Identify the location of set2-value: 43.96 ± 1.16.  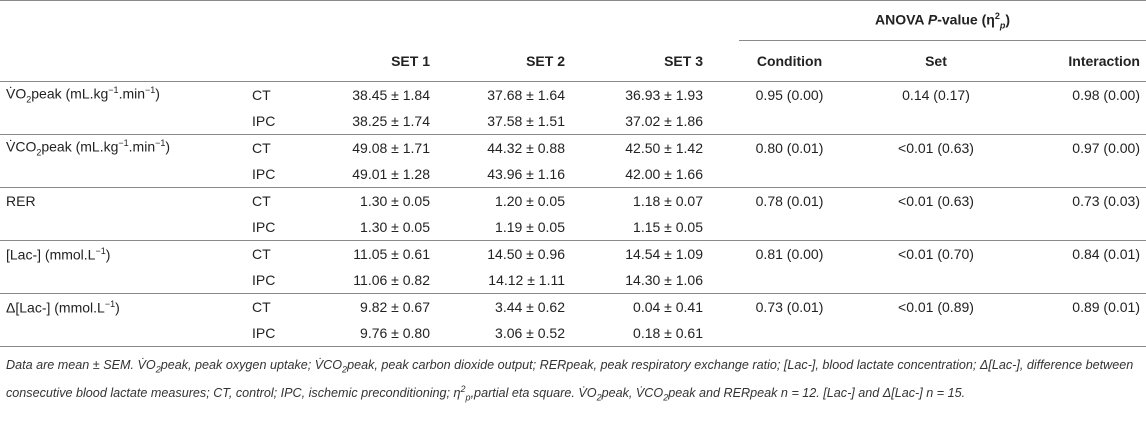
(526, 174).